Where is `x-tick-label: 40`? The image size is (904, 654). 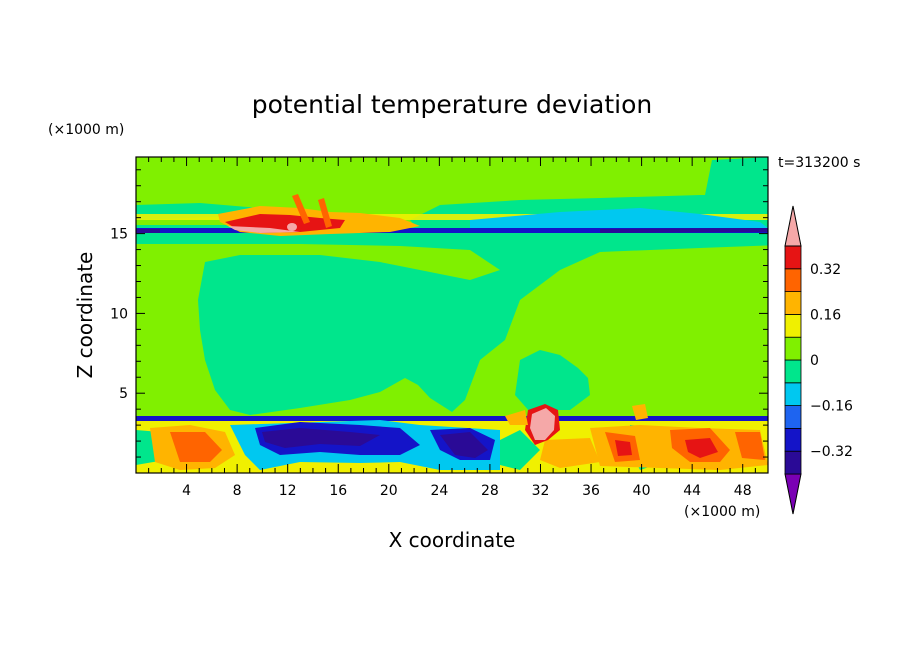 x-tick-label: 40 is located at coordinates (642, 491).